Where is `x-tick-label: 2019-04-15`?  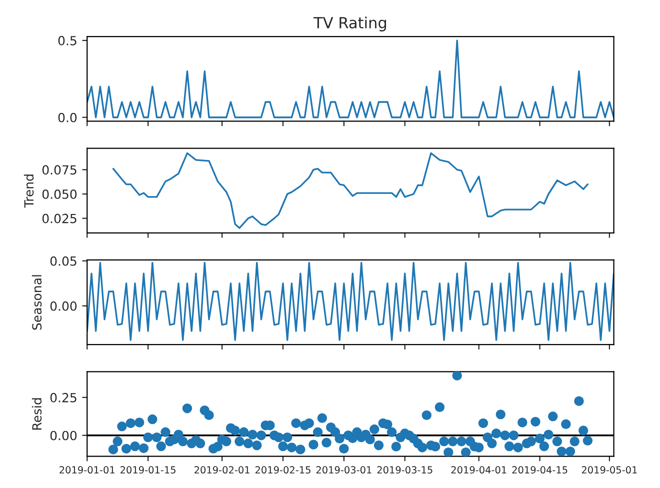 x-tick-label: 2019-04-15 is located at coordinates (540, 470).